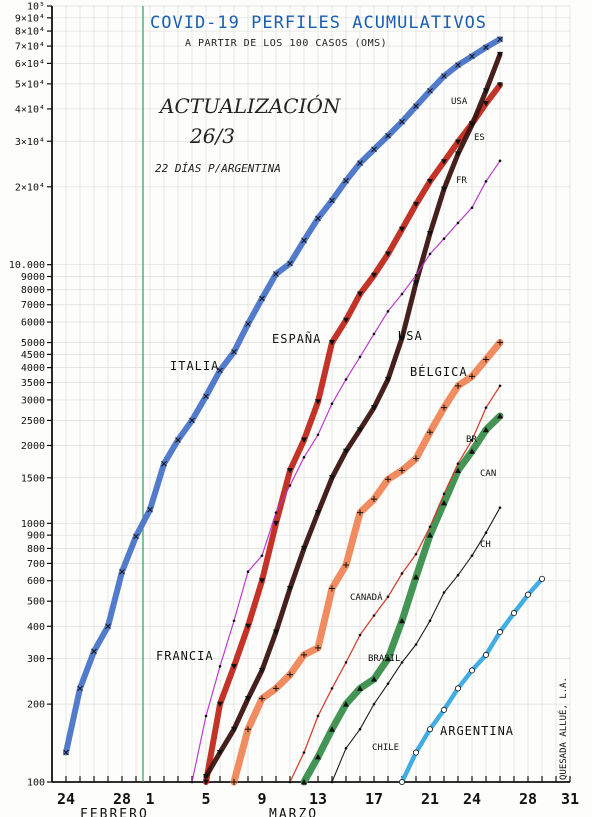 The width and height of the screenshot is (592, 817). What do you see at coordinates (114, 812) in the screenshot?
I see `x-month-label: FEBRERO` at bounding box center [114, 812].